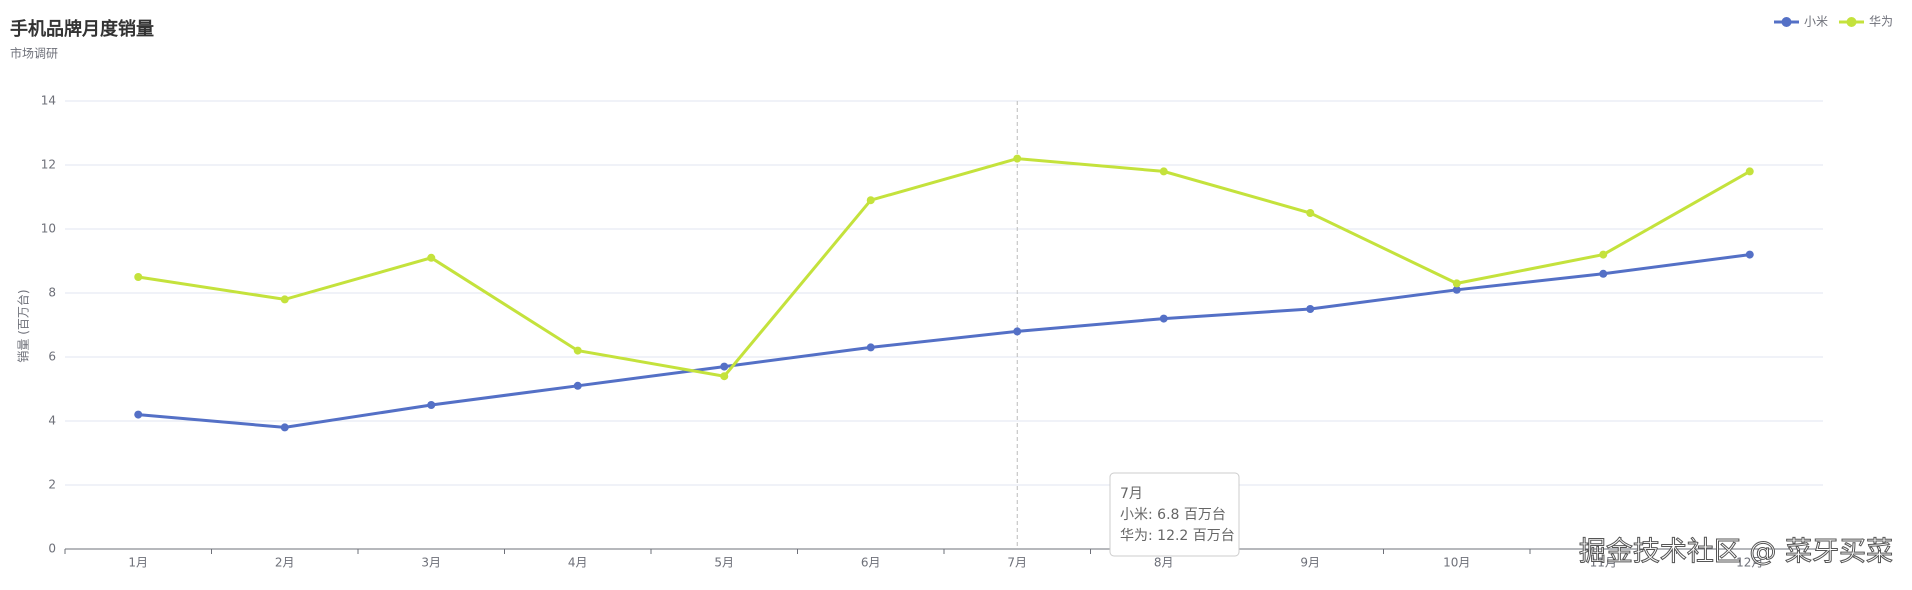  I want to click on x-tick-label: 11月, so click(1603, 563).